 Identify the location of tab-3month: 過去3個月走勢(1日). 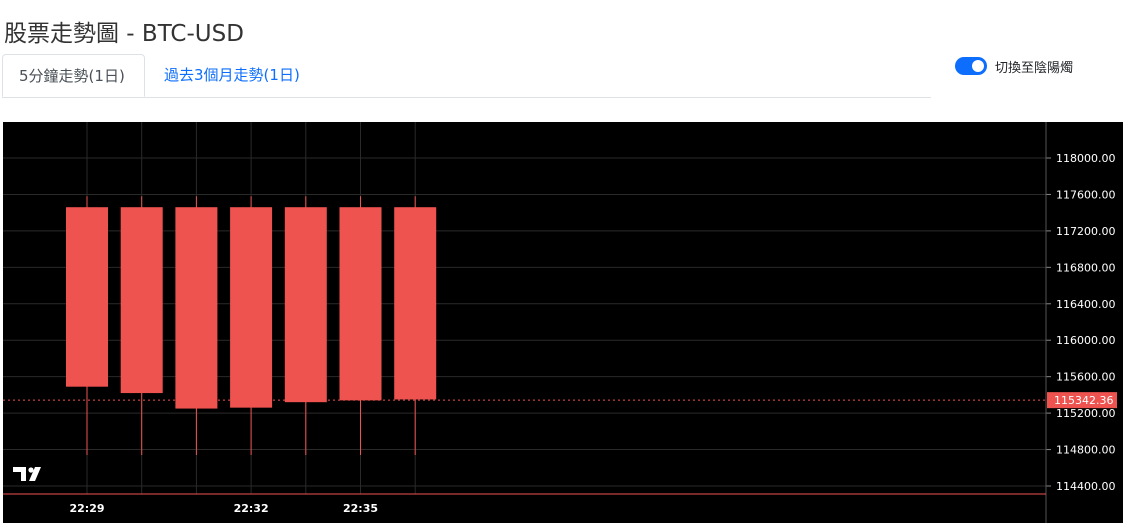
(232, 75).